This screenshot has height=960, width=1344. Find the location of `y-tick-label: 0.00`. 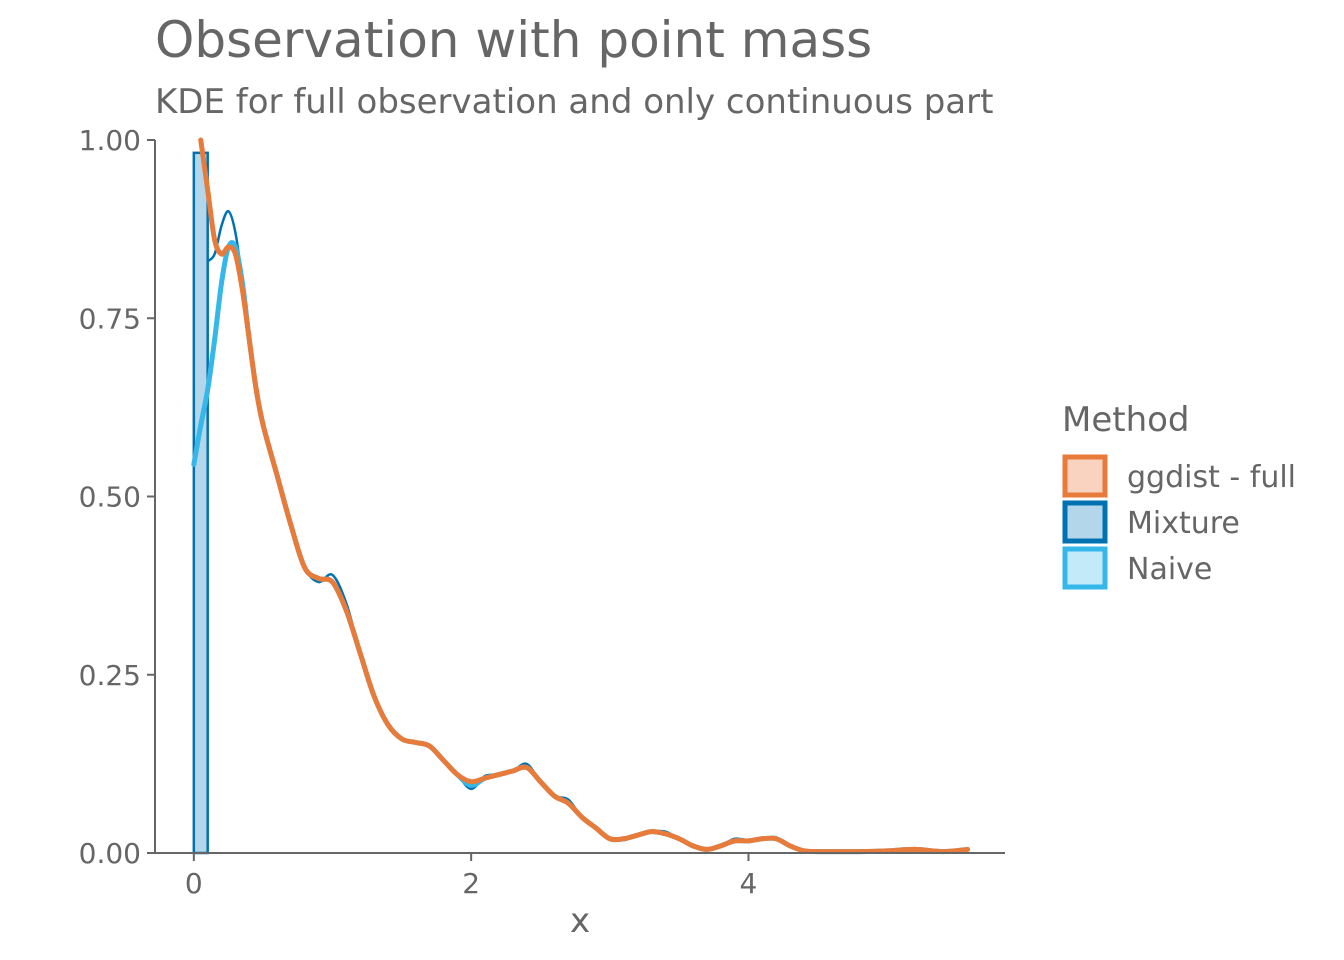

y-tick-label: 0.00 is located at coordinates (110, 853).